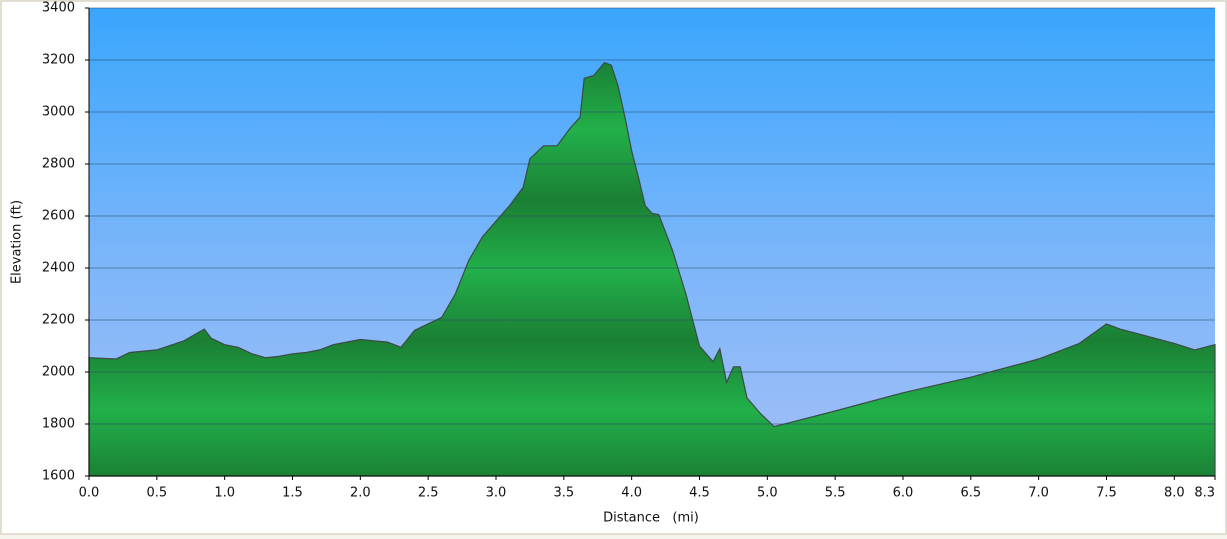 The width and height of the screenshot is (1227, 539). What do you see at coordinates (699, 493) in the screenshot?
I see `x-tick-label: 4.5` at bounding box center [699, 493].